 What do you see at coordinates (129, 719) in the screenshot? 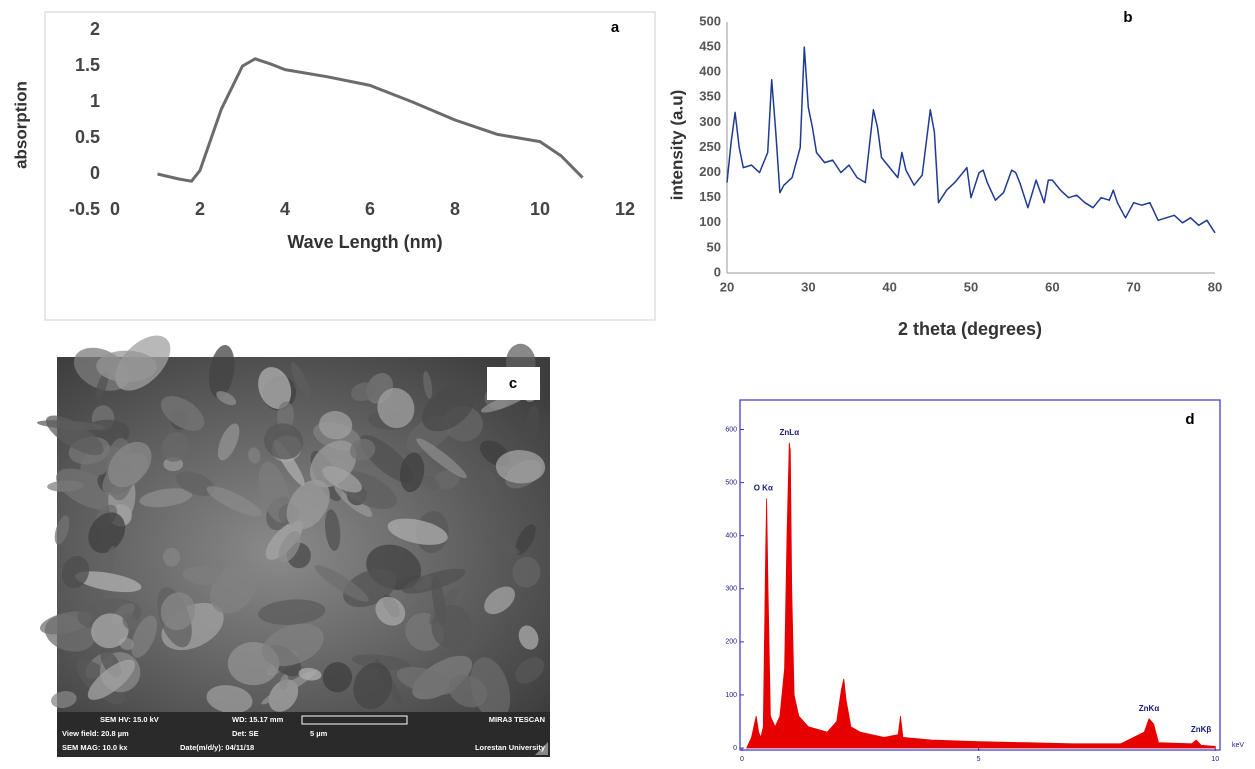
I see `info-text: SEM HV: 15.0 kV` at bounding box center [129, 719].